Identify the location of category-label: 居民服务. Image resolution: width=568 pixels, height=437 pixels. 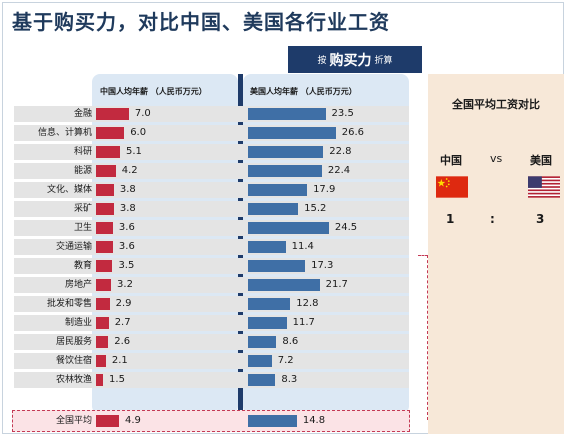
(73, 342).